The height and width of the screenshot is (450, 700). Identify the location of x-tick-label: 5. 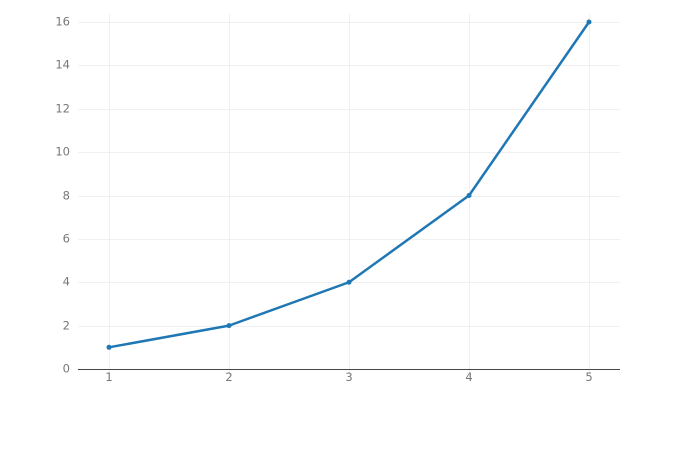
(589, 377).